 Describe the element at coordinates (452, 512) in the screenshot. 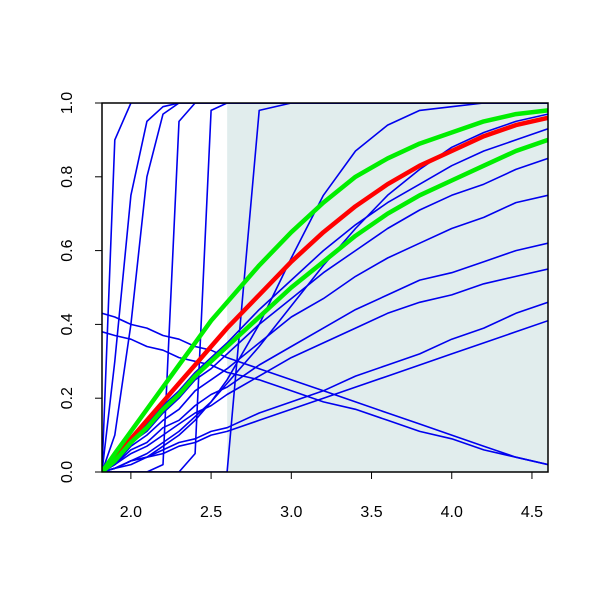

I see `x-tick-label: 4.0` at that location.